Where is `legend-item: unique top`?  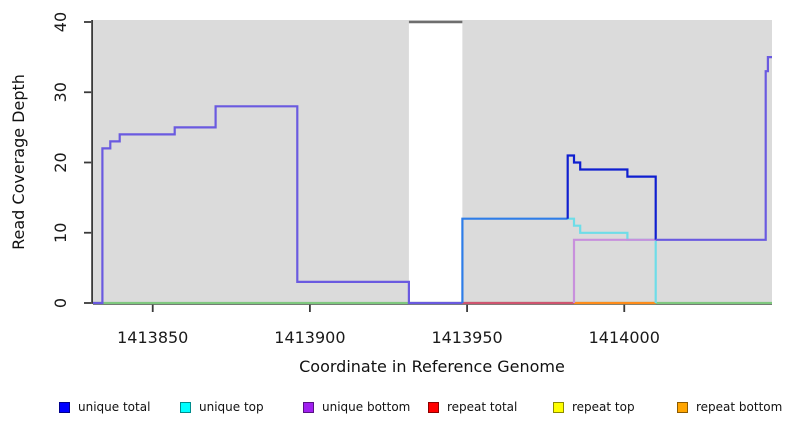
legend-item: unique top is located at coordinates (222, 407).